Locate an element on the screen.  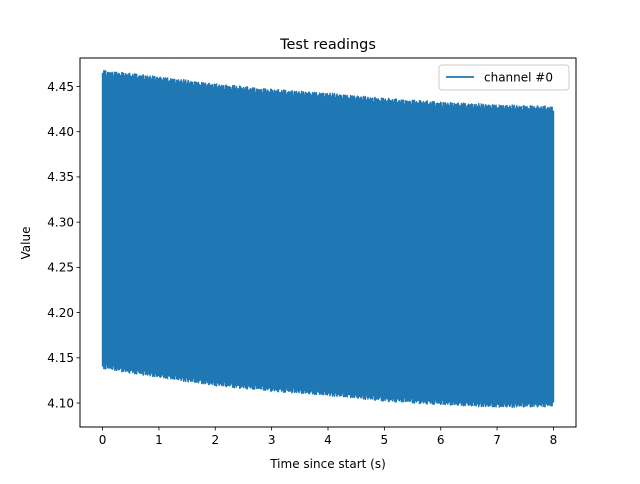
y-tick-label: 4.25 is located at coordinates (60, 268).